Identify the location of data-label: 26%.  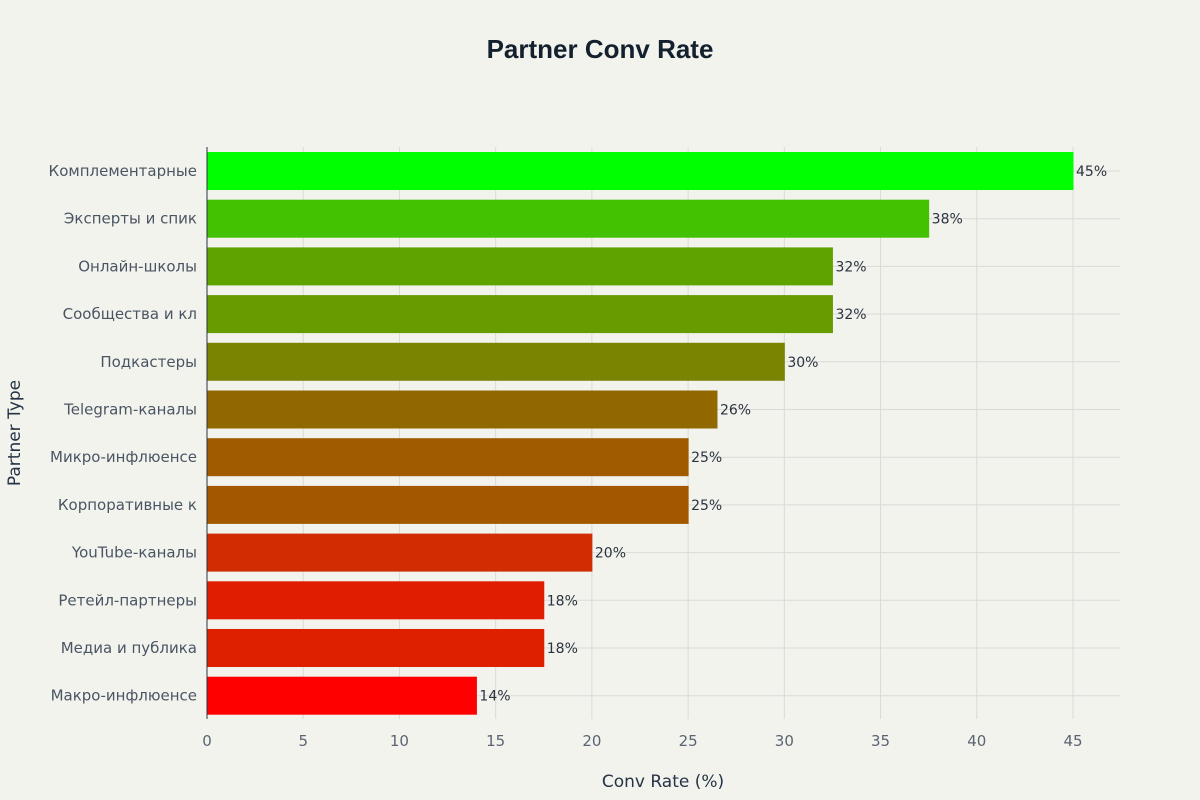
(735, 411).